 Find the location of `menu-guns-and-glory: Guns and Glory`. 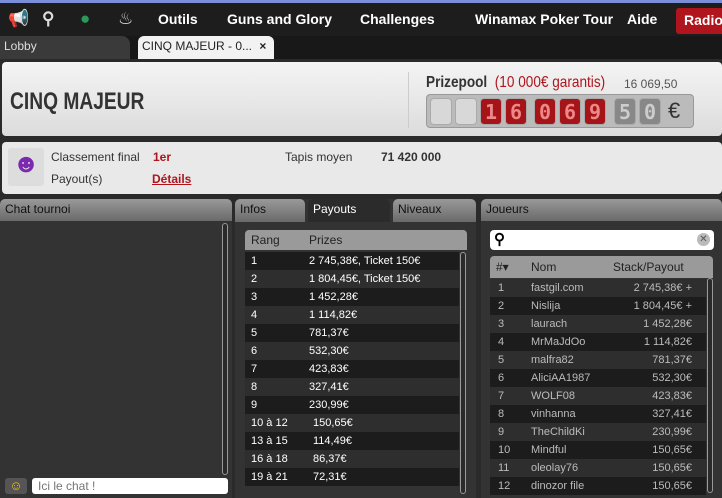

menu-guns-and-glory: Guns and Glory is located at coordinates (280, 19).